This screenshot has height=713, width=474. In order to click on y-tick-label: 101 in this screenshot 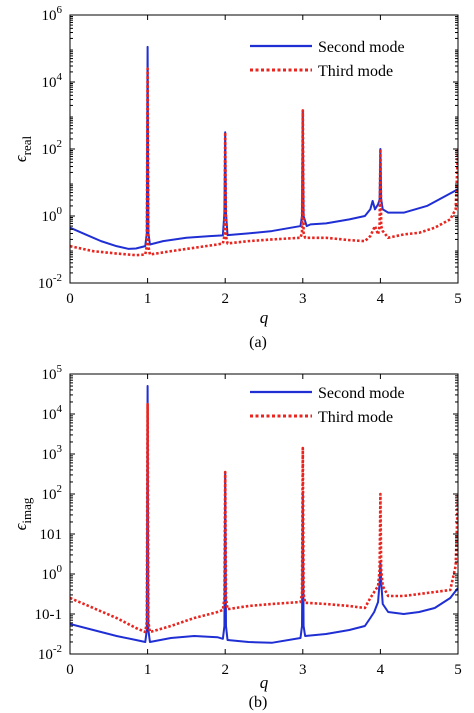, I will do `click(51, 535)`.